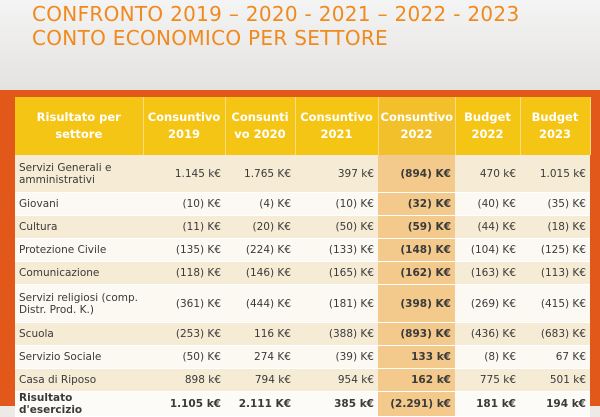 This screenshot has width=600, height=417. What do you see at coordinates (336, 250) in the screenshot?
I see `value-cell: (133) K€` at bounding box center [336, 250].